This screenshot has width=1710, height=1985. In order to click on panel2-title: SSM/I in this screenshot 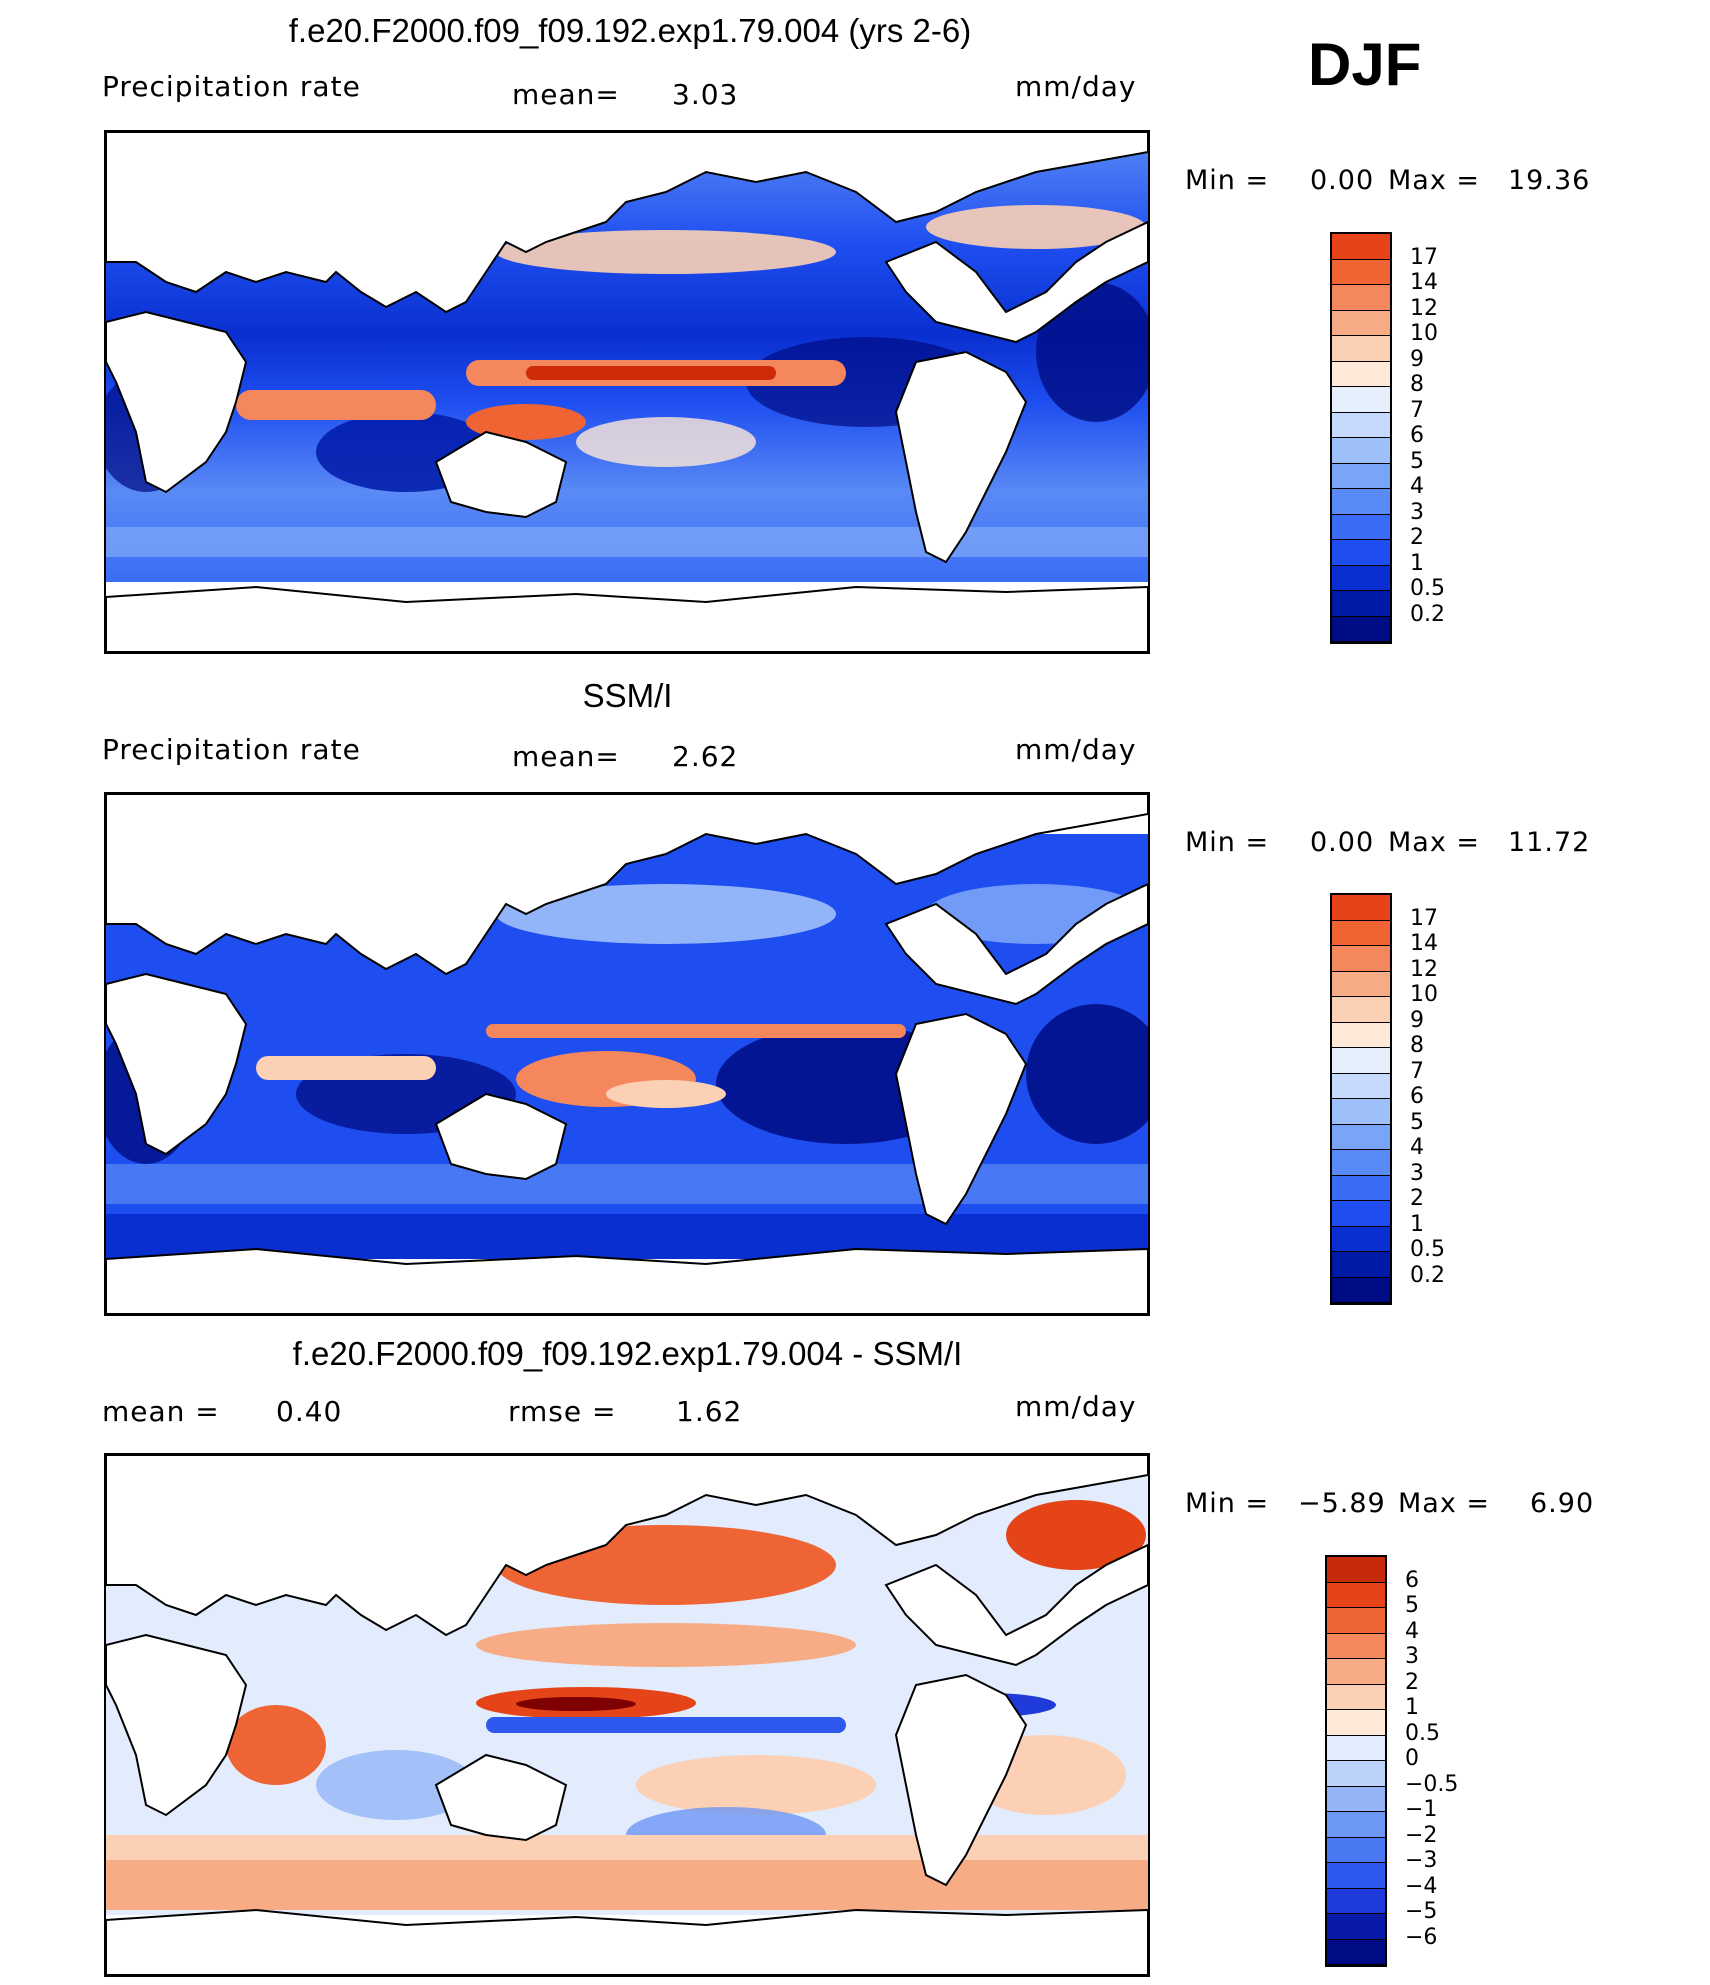, I will do `click(627, 695)`.